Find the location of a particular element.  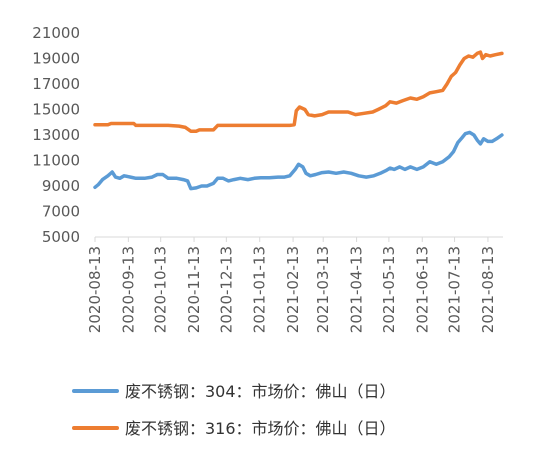

legend: 废不锈钢：304：市场价：佛山（日） 废不锈钢：316：市场价：佛山（日） is located at coordinates (234, 410).